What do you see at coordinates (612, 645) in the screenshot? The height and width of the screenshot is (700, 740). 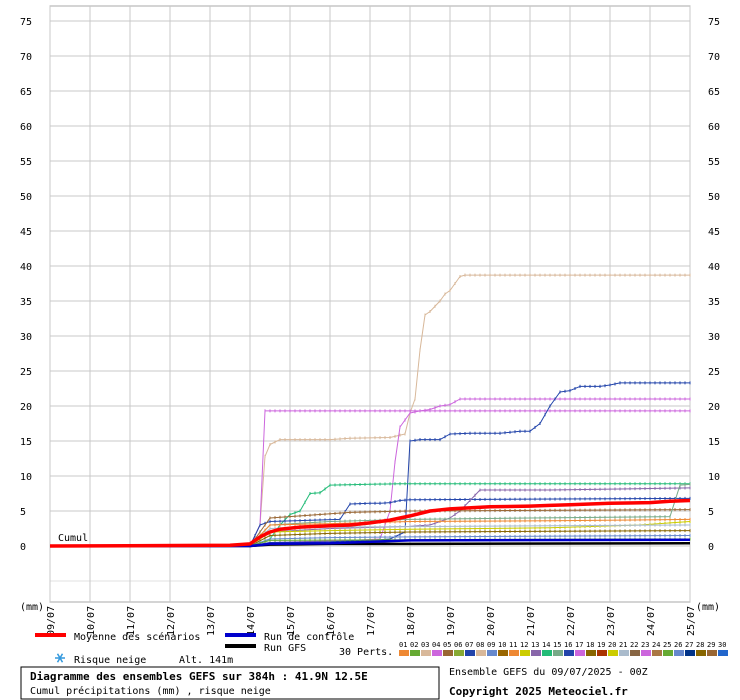 I see `pert-id: 20` at bounding box center [612, 645].